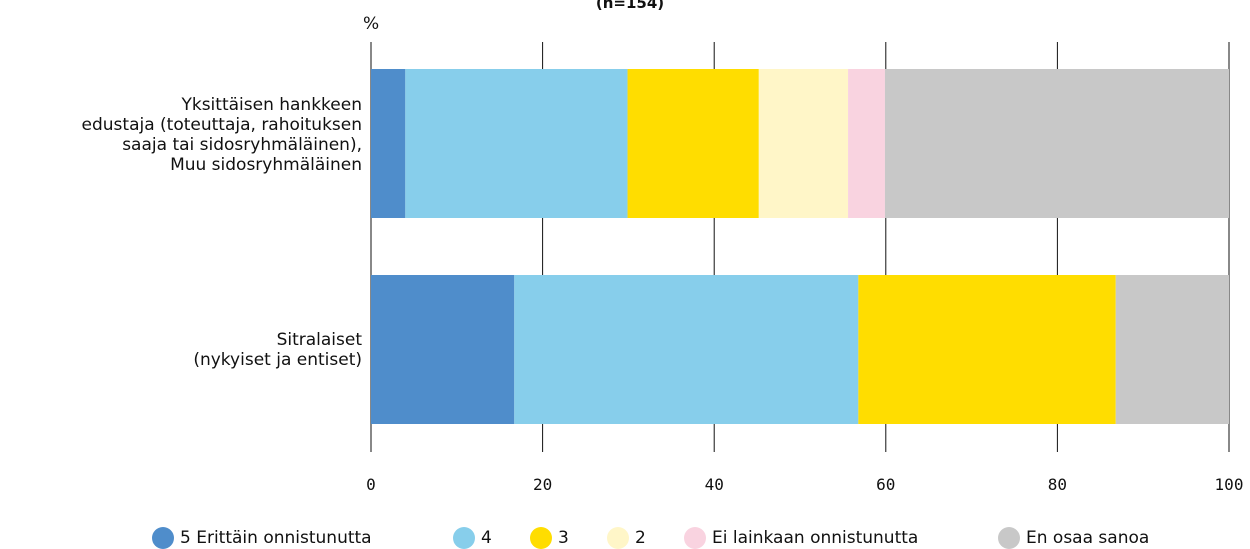  What do you see at coordinates (885, 484) in the screenshot?
I see `x-tick-label: 60` at bounding box center [885, 484].